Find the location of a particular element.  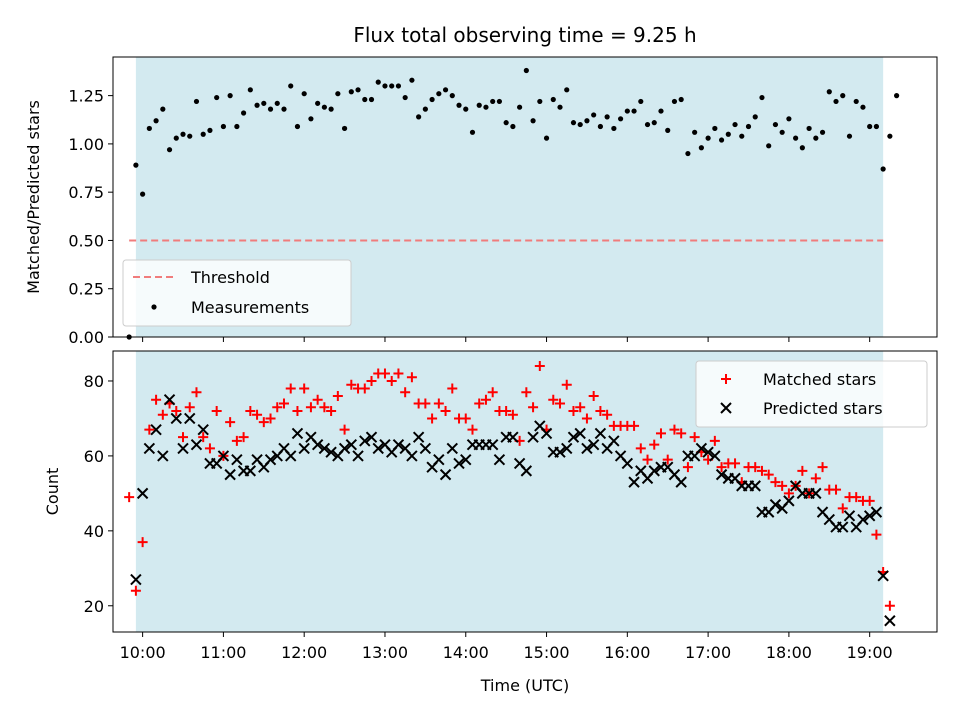

x-tick-label: 14:00 is located at coordinates (466, 652).